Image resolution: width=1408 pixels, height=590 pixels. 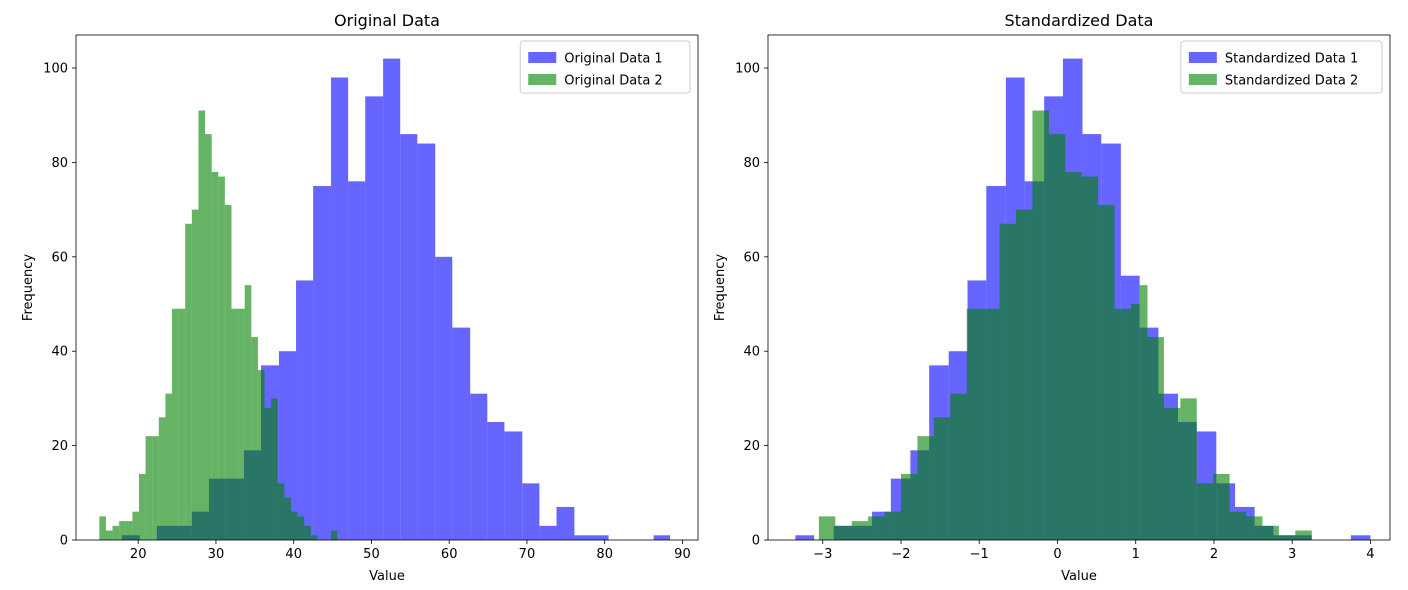 What do you see at coordinates (387, 20) in the screenshot?
I see `chart-title: Original Data` at bounding box center [387, 20].